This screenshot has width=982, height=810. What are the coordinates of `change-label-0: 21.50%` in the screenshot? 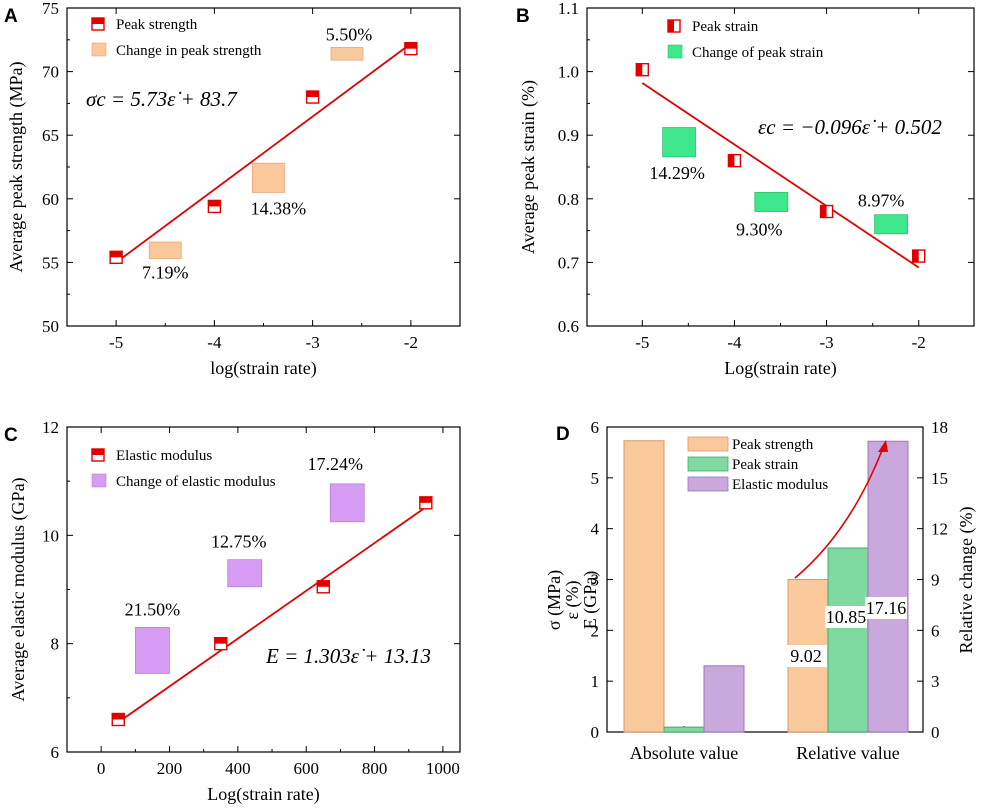 It's located at (153, 609).